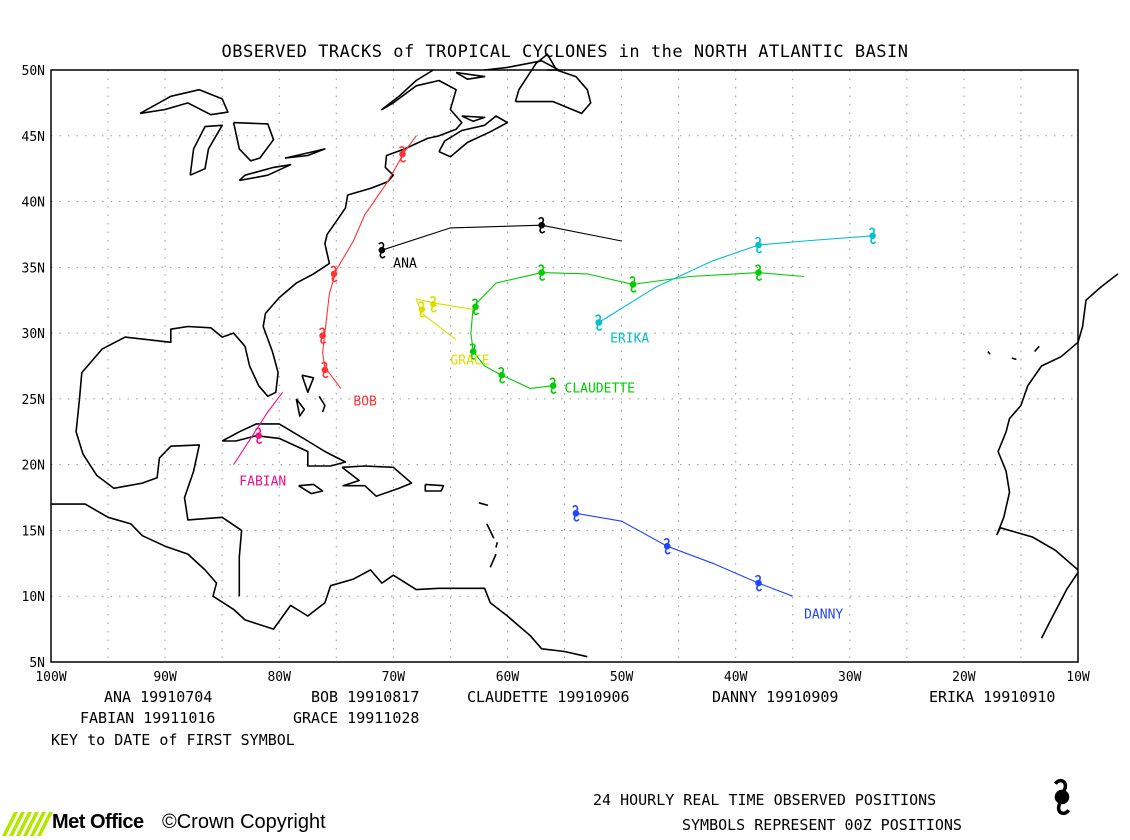  What do you see at coordinates (33, 203) in the screenshot?
I see `lat-tick-label: 40N` at bounding box center [33, 203].